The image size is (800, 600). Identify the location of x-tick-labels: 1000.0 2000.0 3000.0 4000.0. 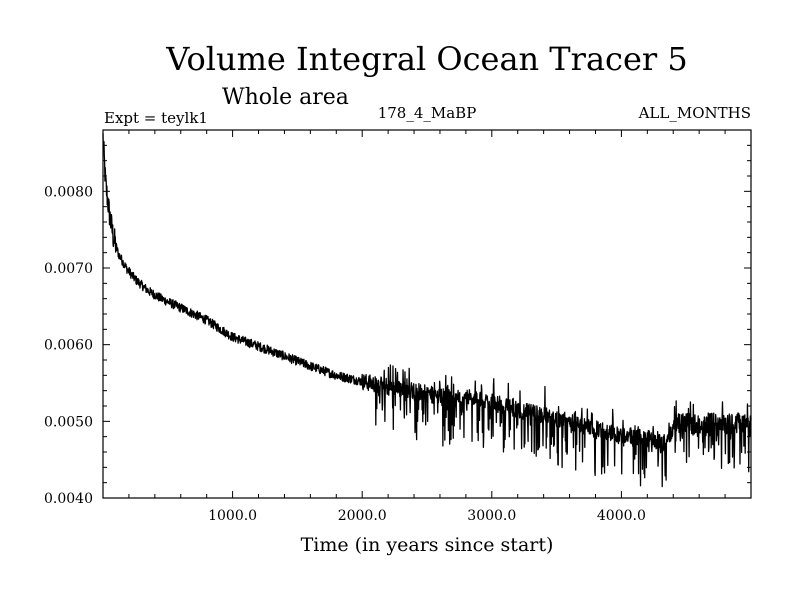
(427, 516).